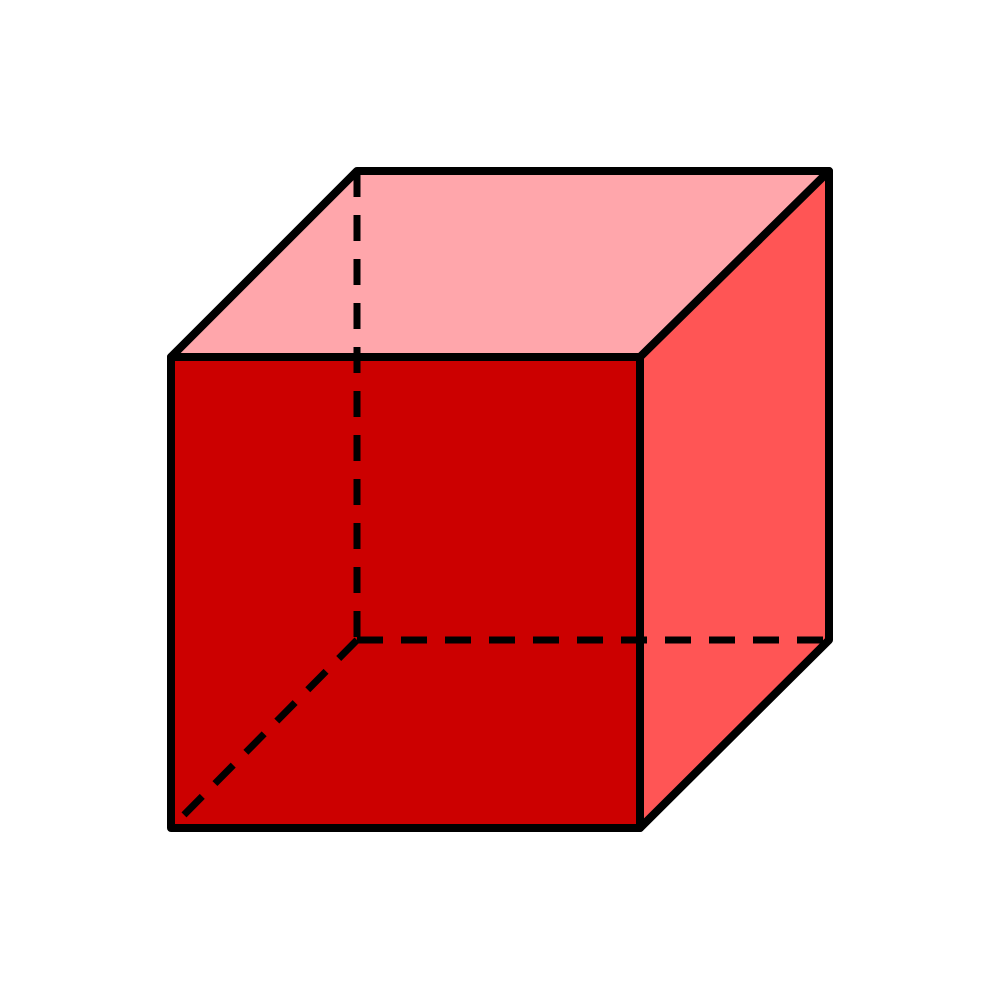 This screenshot has width=1000, height=1000. I want to click on cube-right-face, so click(734, 499).